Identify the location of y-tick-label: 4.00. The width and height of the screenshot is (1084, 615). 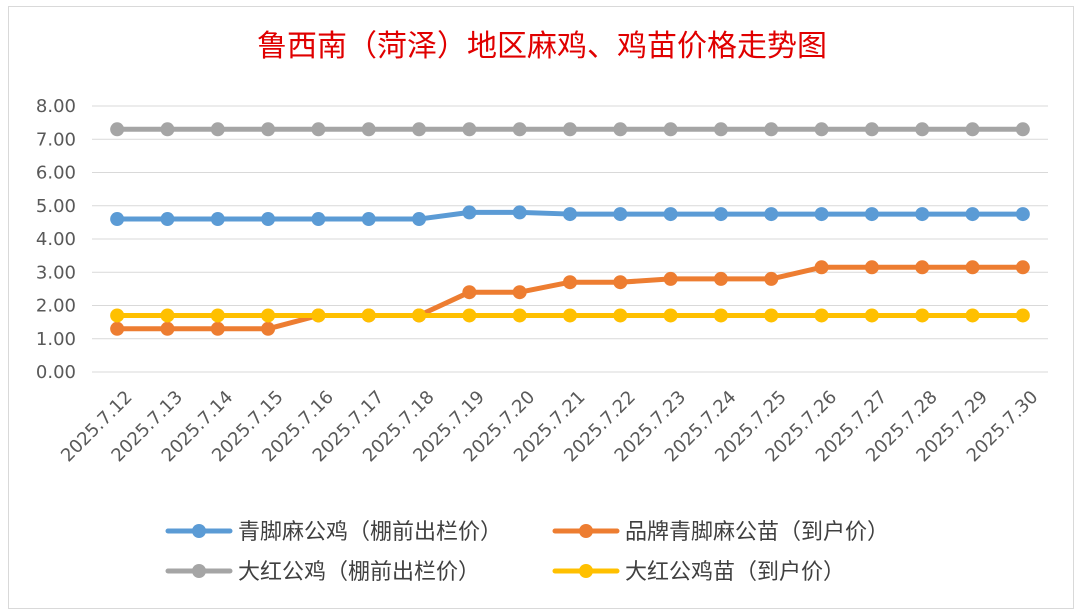
(56, 239).